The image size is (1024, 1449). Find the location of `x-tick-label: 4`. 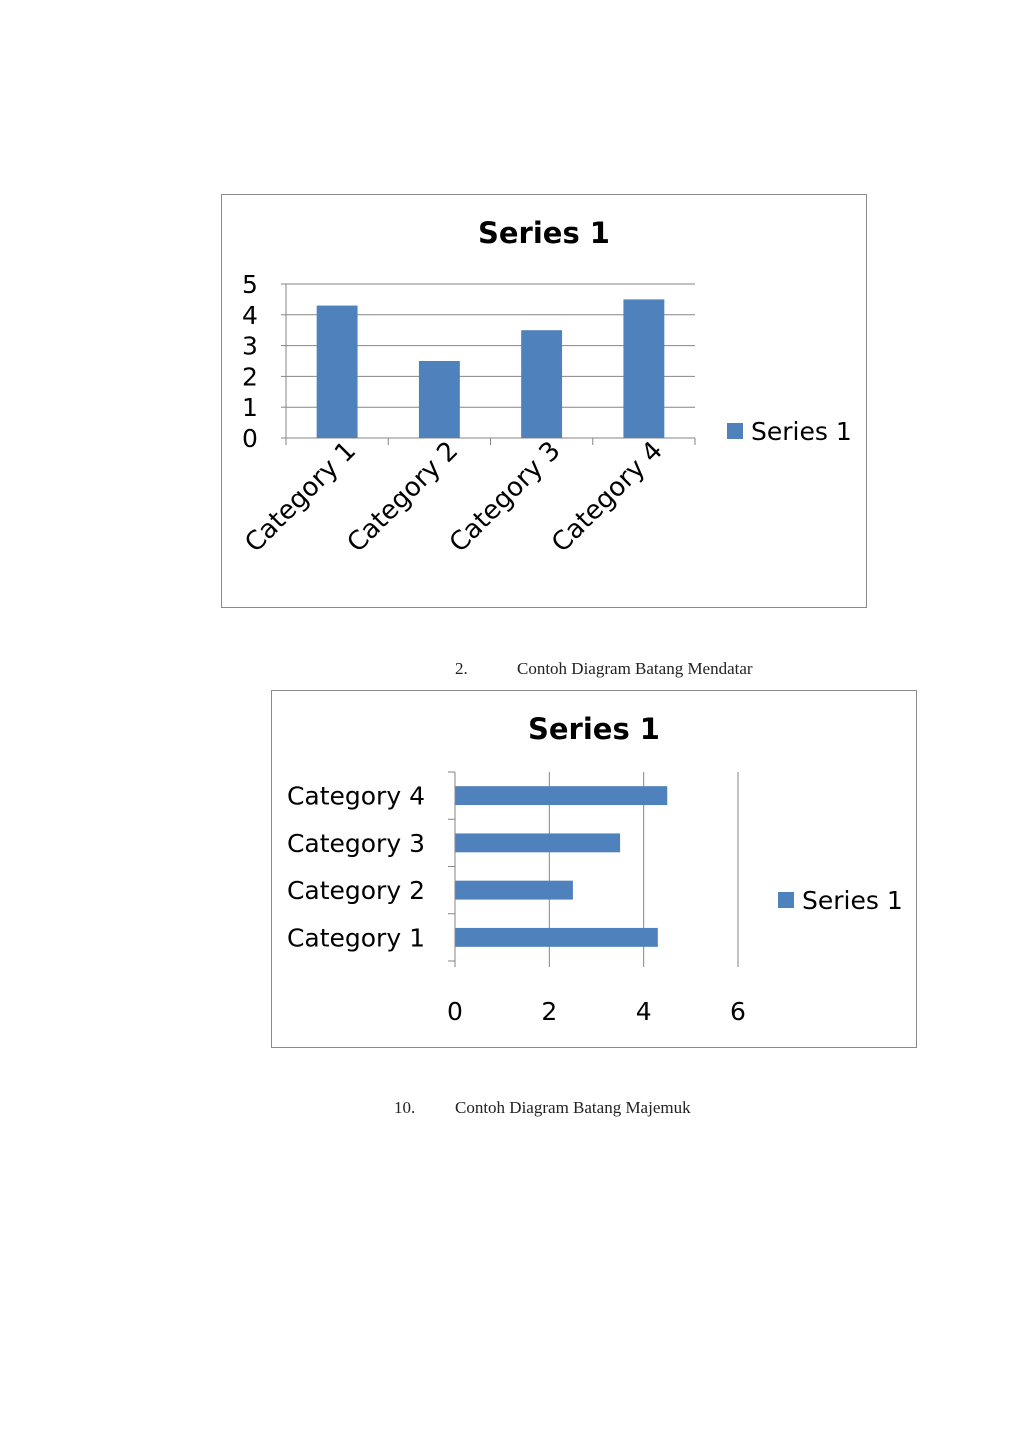

x-tick-label: 4 is located at coordinates (644, 1011).